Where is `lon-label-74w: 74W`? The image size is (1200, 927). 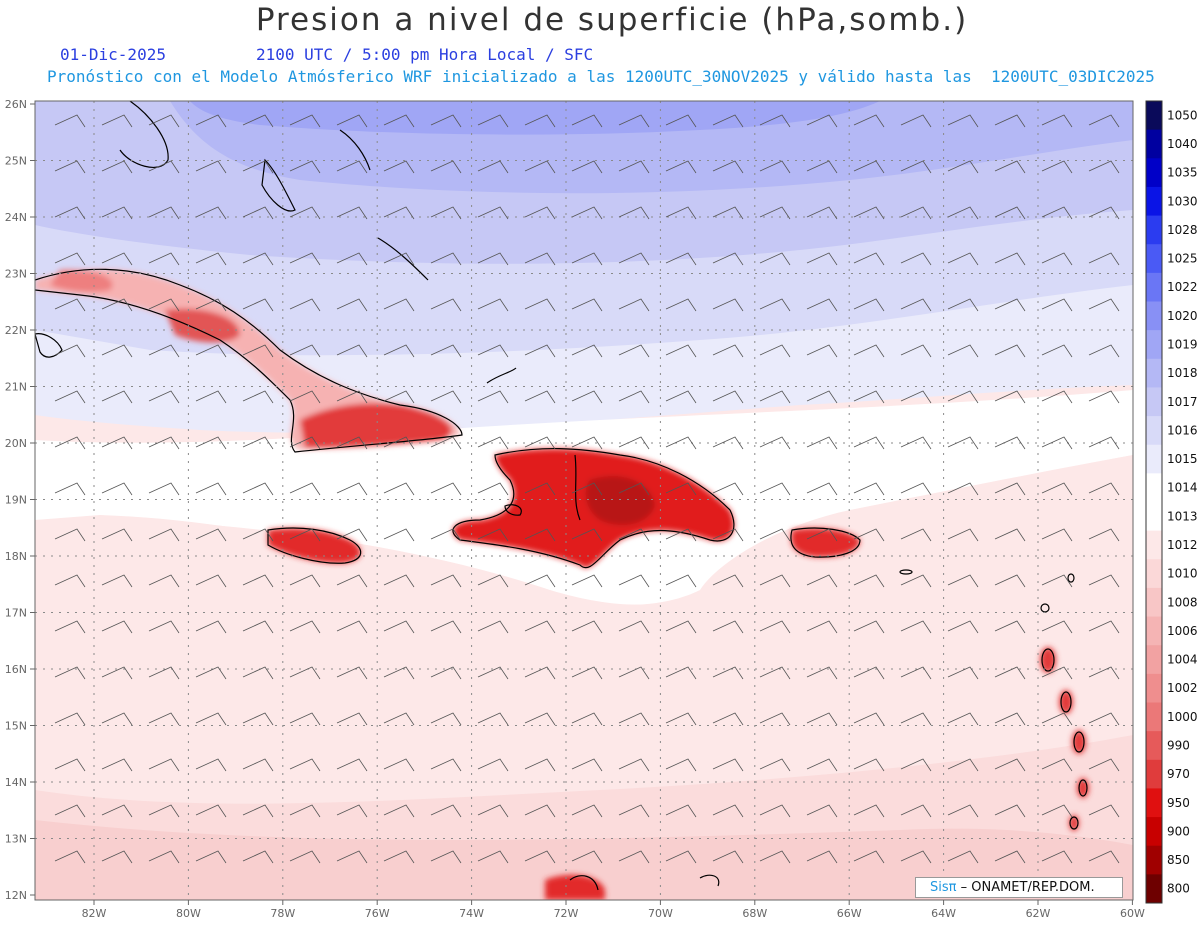 lon-label-74w: 74W is located at coordinates (471, 913).